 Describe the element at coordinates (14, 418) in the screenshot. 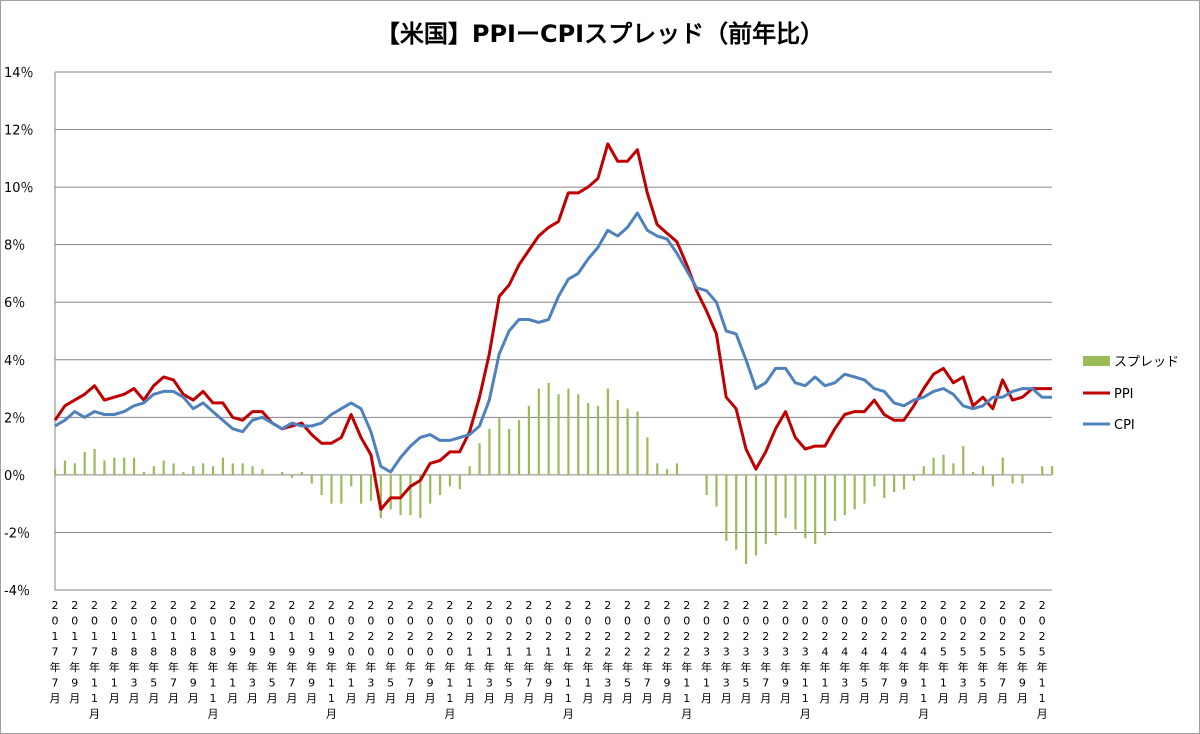

I see `y-tick-label: 2％` at that location.